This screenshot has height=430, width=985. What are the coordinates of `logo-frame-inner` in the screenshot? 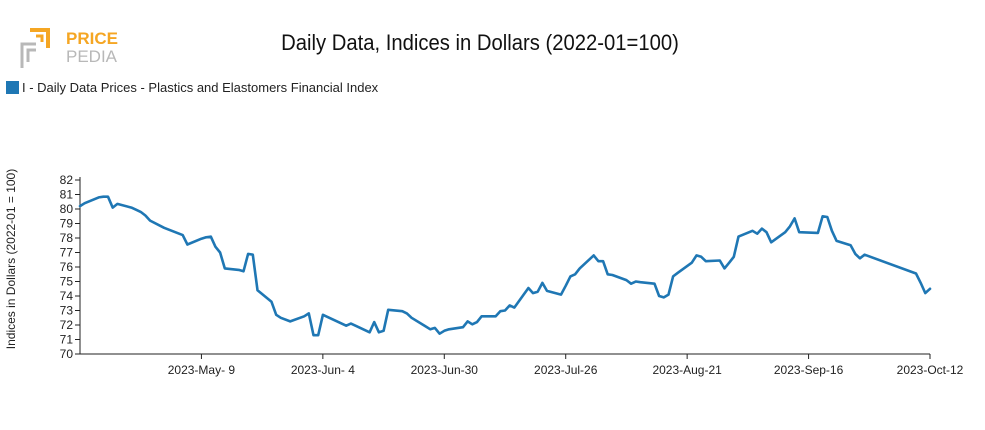 It's located at (31, 55).